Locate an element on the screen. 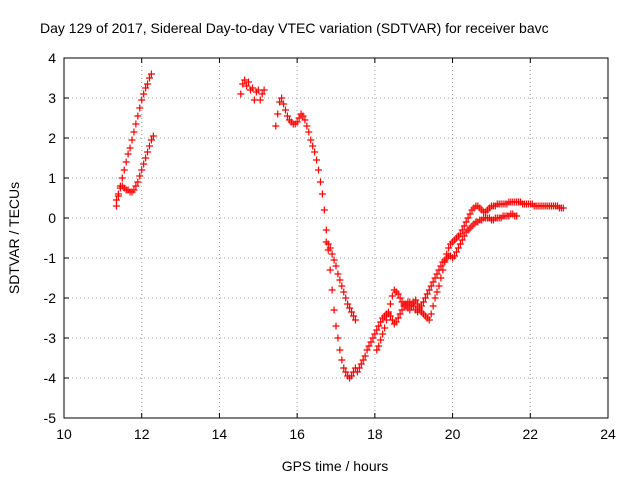 The height and width of the screenshot is (480, 640). x-axis-label: GPS time / hours is located at coordinates (335, 466).